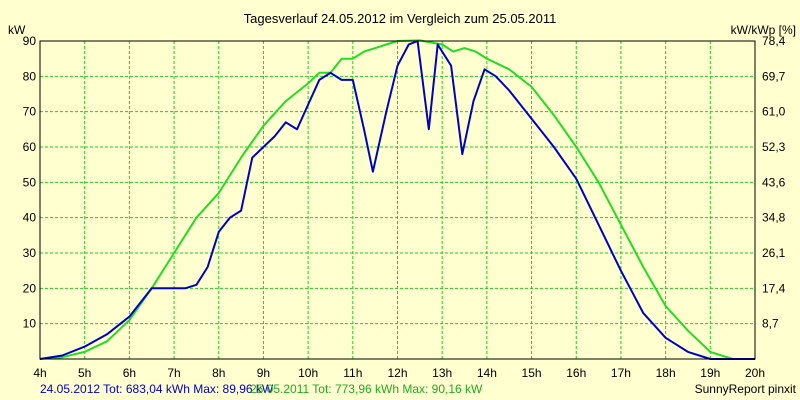 The image size is (800, 400). Describe the element at coordinates (30, 76) in the screenshot. I see `y-tick-label-left: 80` at that location.